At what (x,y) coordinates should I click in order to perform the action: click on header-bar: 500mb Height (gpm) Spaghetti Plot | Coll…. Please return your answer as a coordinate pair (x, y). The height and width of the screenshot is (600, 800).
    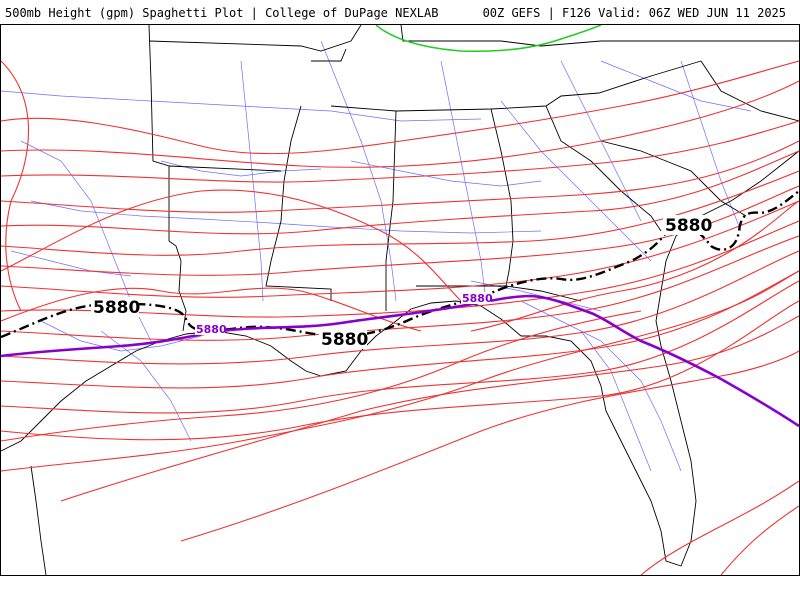
    Looking at the image, I should click on (400, 12).